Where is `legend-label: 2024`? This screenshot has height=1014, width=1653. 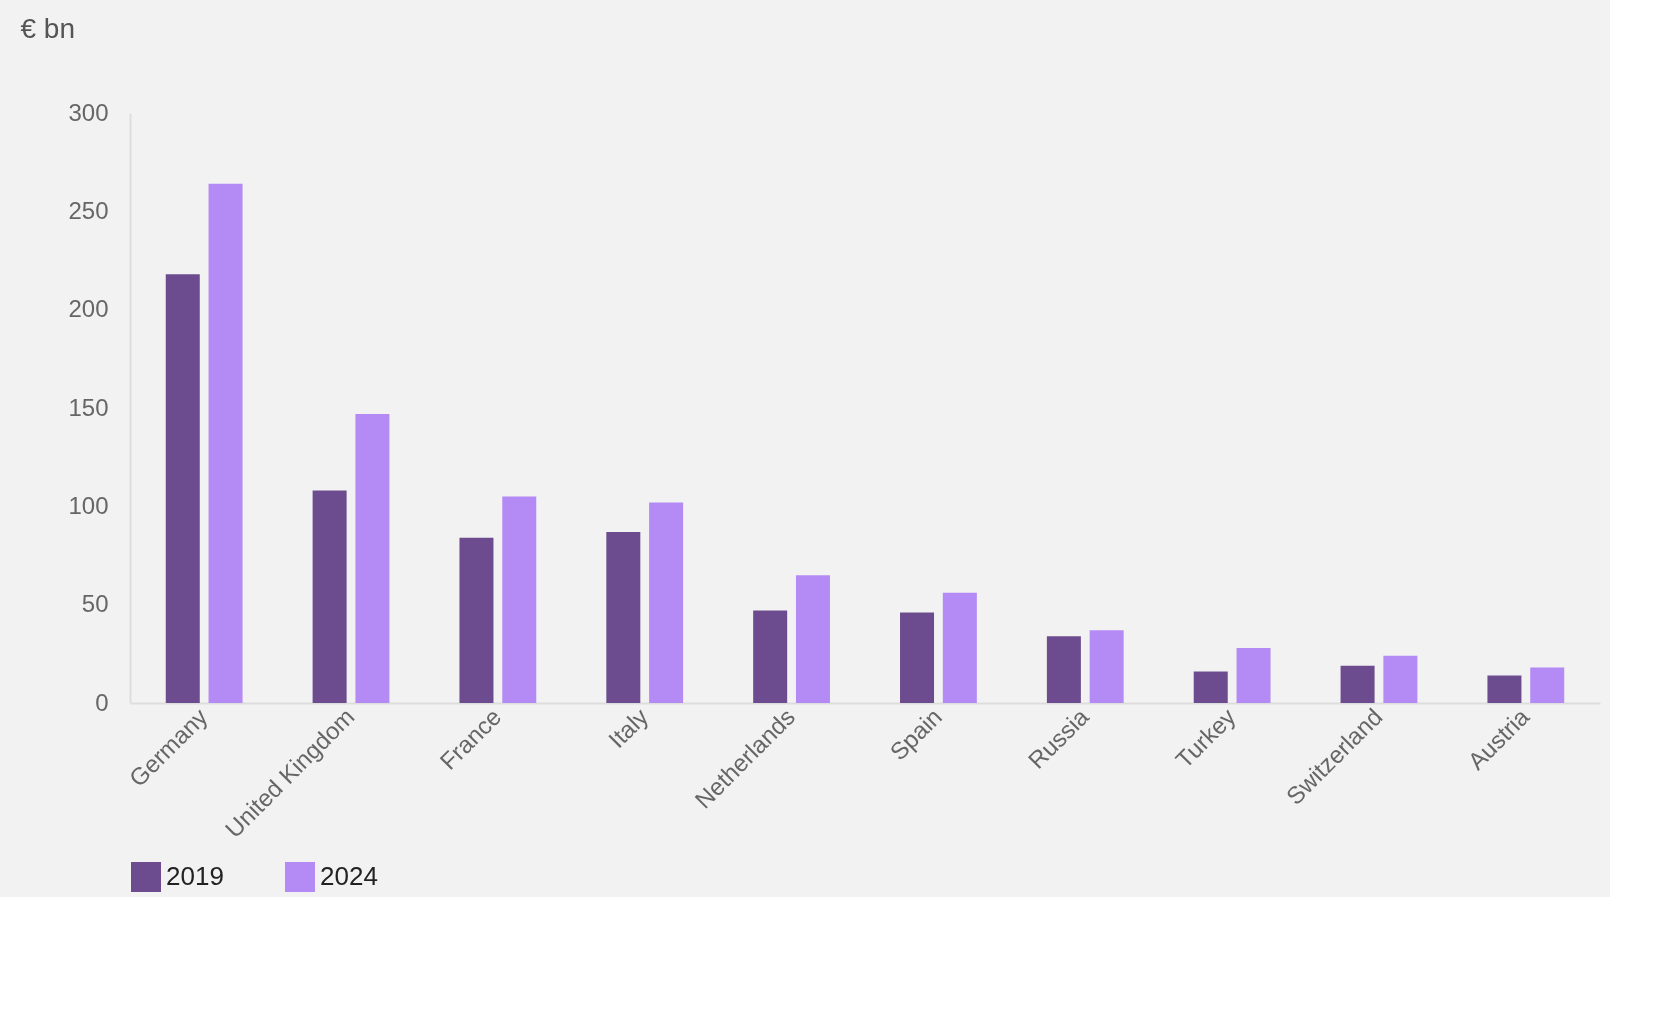 legend-label: 2024 is located at coordinates (349, 876).